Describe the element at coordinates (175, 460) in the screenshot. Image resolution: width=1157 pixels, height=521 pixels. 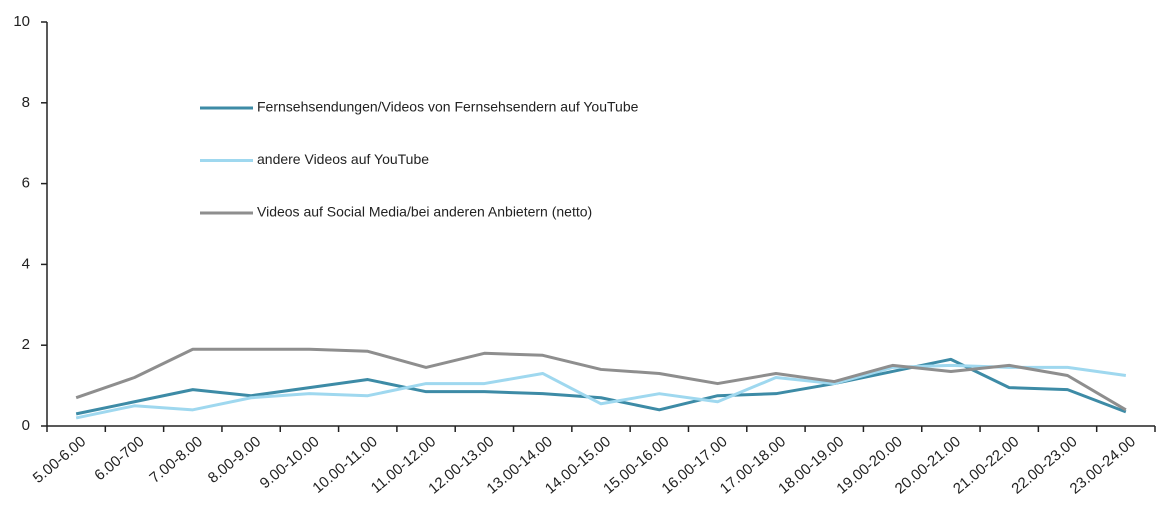
I see `x-tick-label: 7.00-8.00` at that location.